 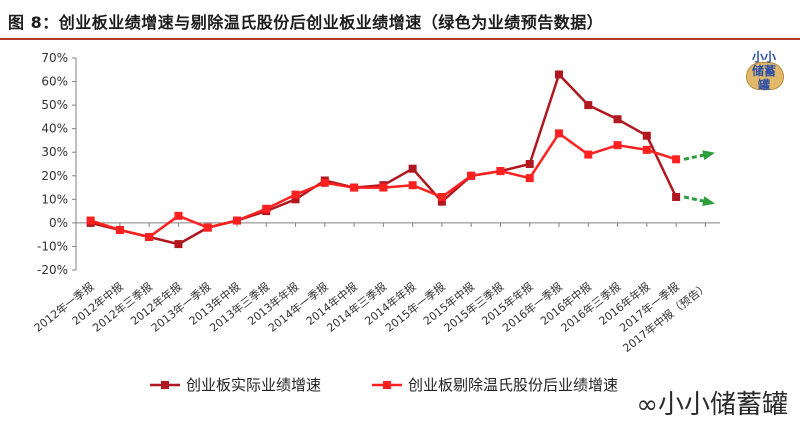 I want to click on y-tick-label: 40%, so click(x=54, y=129).